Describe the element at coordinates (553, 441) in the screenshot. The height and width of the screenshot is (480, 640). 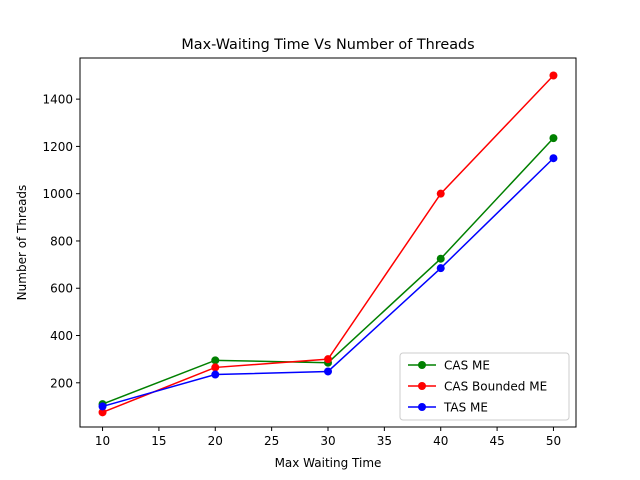
I see `x-tick-label: 50` at that location.